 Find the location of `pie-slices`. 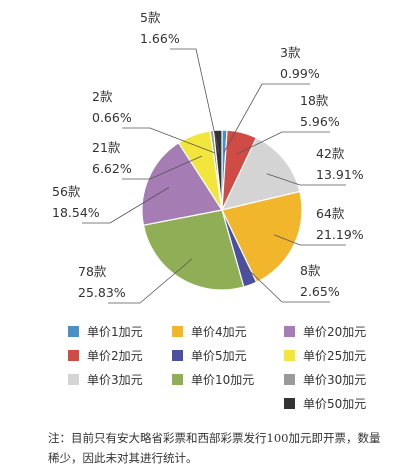

pie-slices is located at coordinates (222, 210).